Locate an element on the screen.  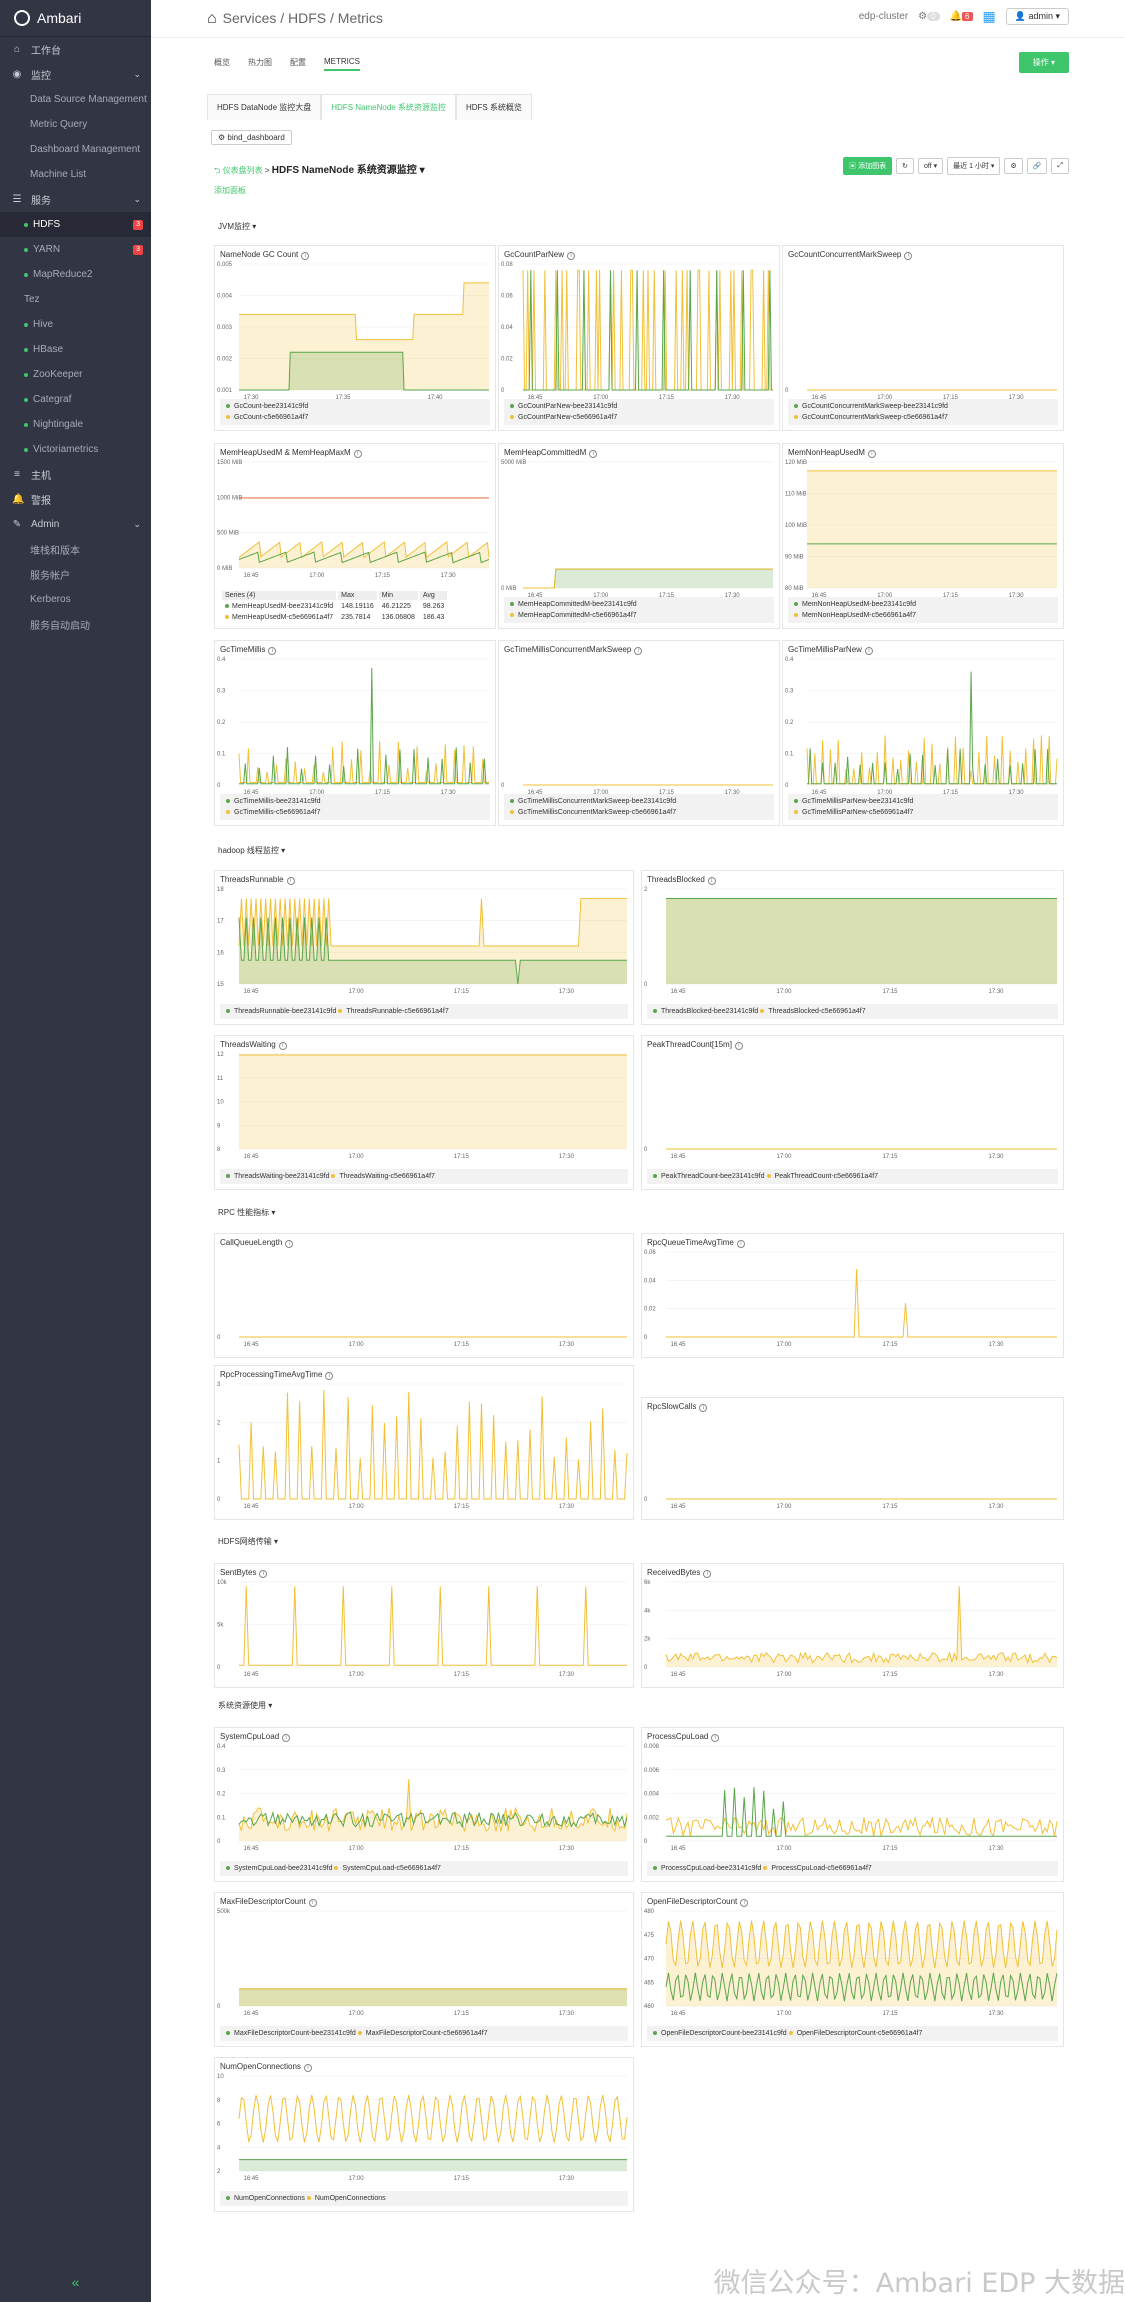
legend-item: ThreadsRunnable-bee23141c9fd is located at coordinates (280, 1011).